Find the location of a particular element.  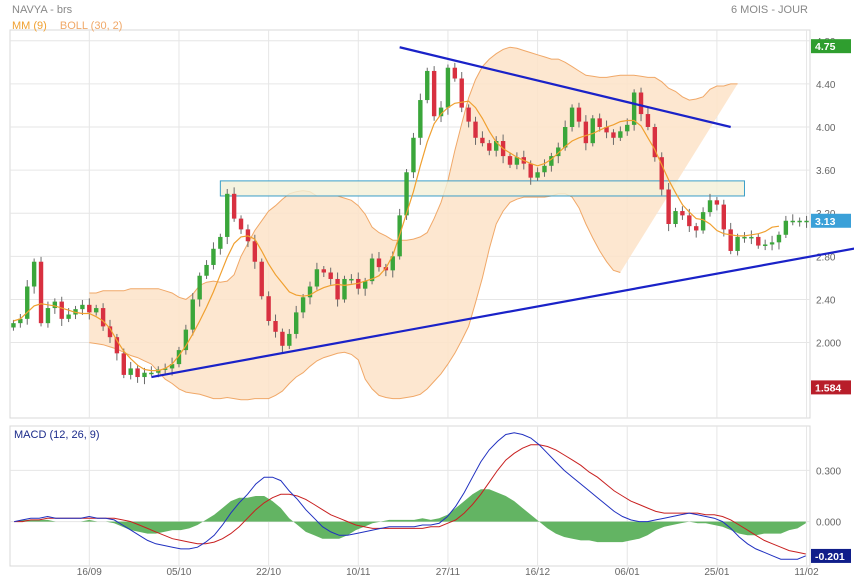

price-tick-label: 4.00 is located at coordinates (826, 128).